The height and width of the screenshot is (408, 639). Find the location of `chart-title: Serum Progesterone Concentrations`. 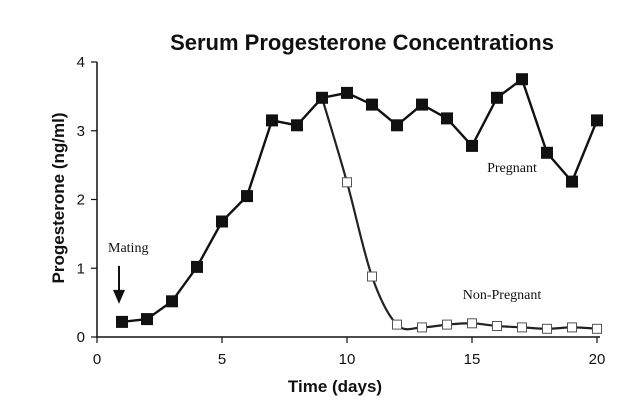

chart-title: Serum Progesterone Concentrations is located at coordinates (362, 42).